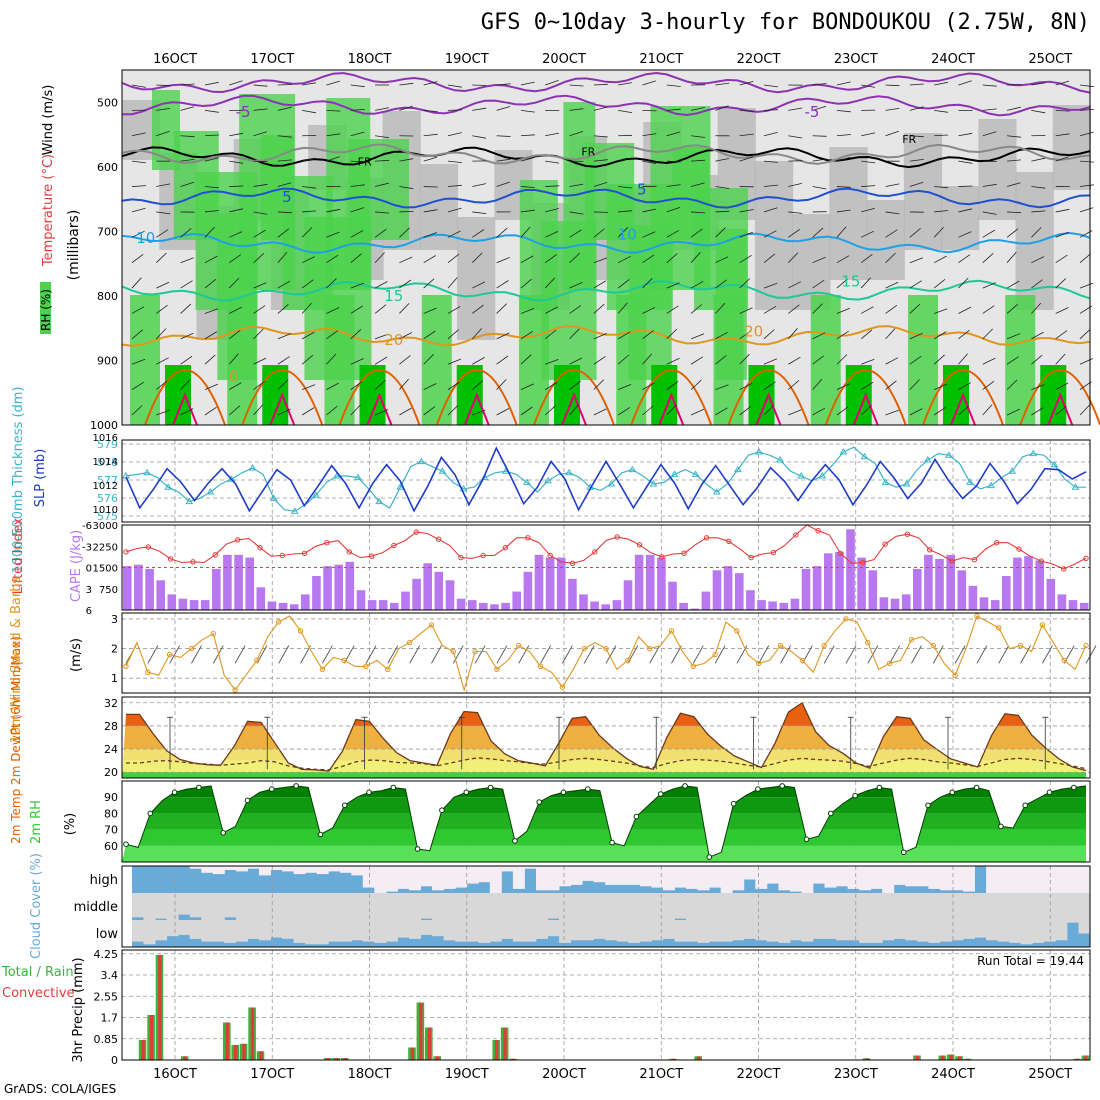 The width and height of the screenshot is (1100, 1100). What do you see at coordinates (242, 360) in the screenshot?
I see `rh-moist-column` at bounding box center [242, 360].